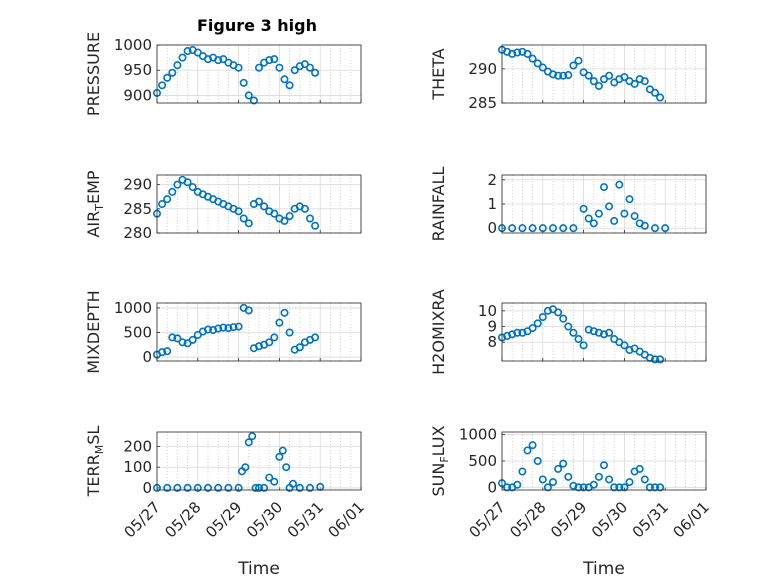 The width and height of the screenshot is (778, 583). What do you see at coordinates (444, 459) in the screenshot?
I see `y-label-subscript: F` at bounding box center [444, 459].